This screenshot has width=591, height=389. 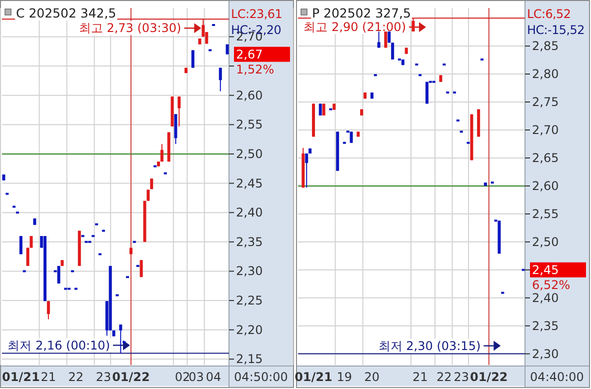 What do you see at coordinates (551, 285) in the screenshot?
I see `text: 6,52%` at bounding box center [551, 285].